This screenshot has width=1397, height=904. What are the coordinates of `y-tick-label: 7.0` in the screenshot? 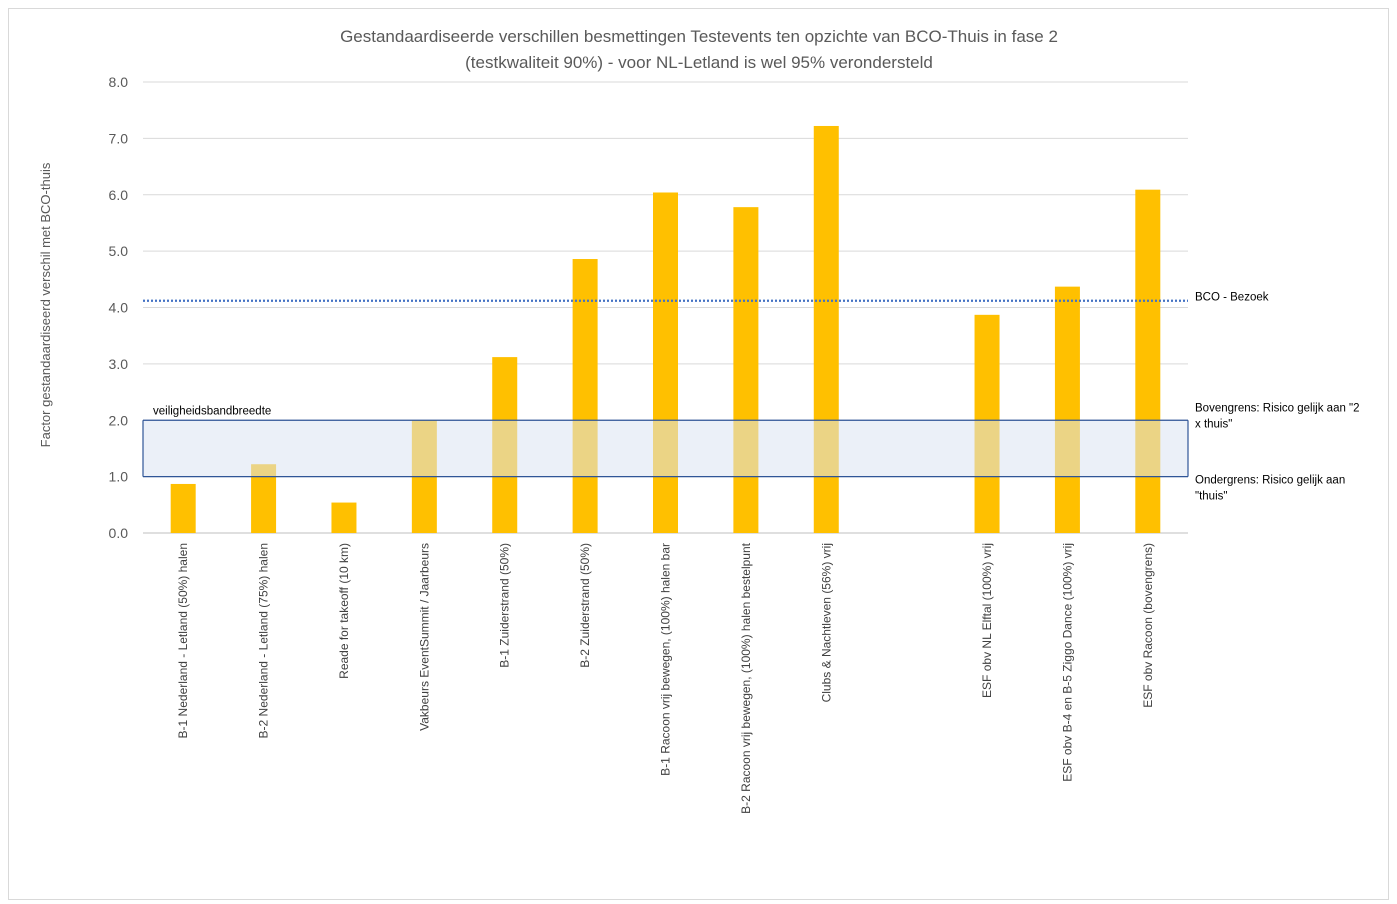 It's located at (119, 138).